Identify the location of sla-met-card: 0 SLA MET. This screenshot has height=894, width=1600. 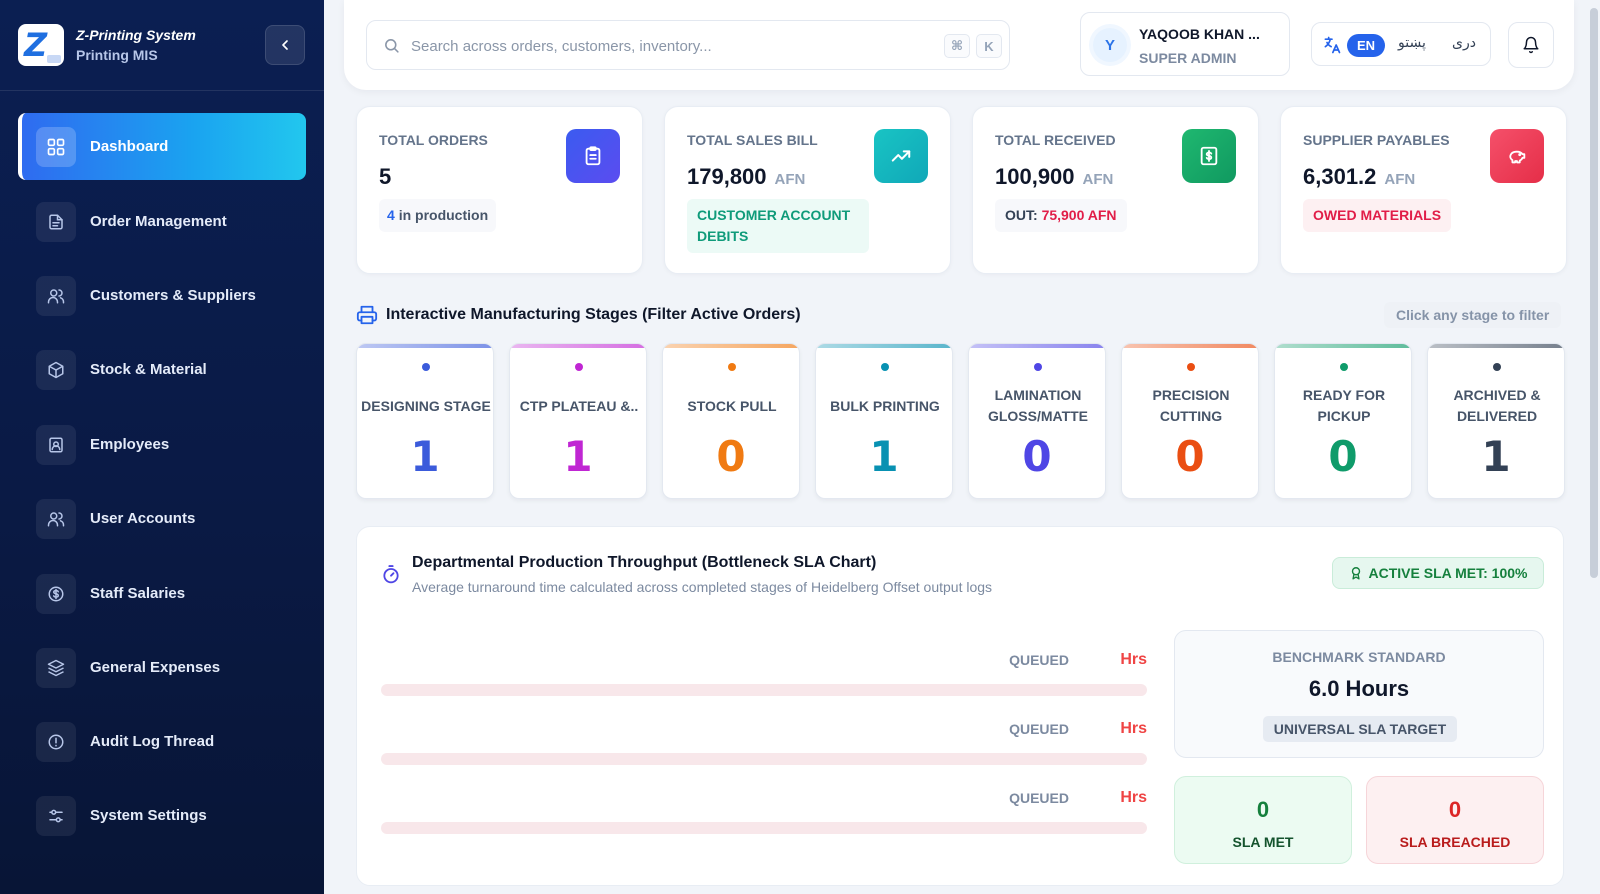
(1263, 820).